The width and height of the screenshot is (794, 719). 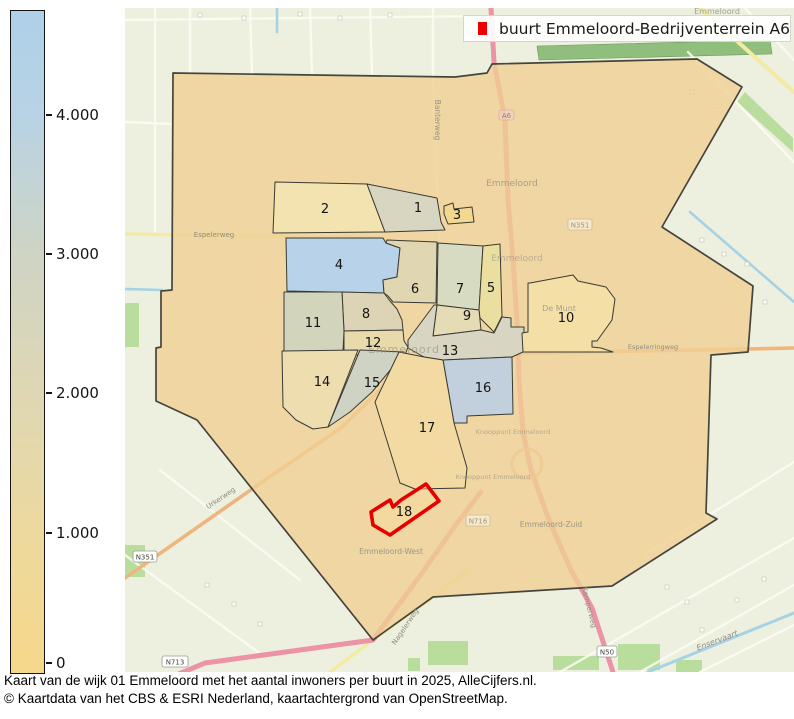 What do you see at coordinates (418, 208) in the screenshot?
I see `district-1-number: 1` at bounding box center [418, 208].